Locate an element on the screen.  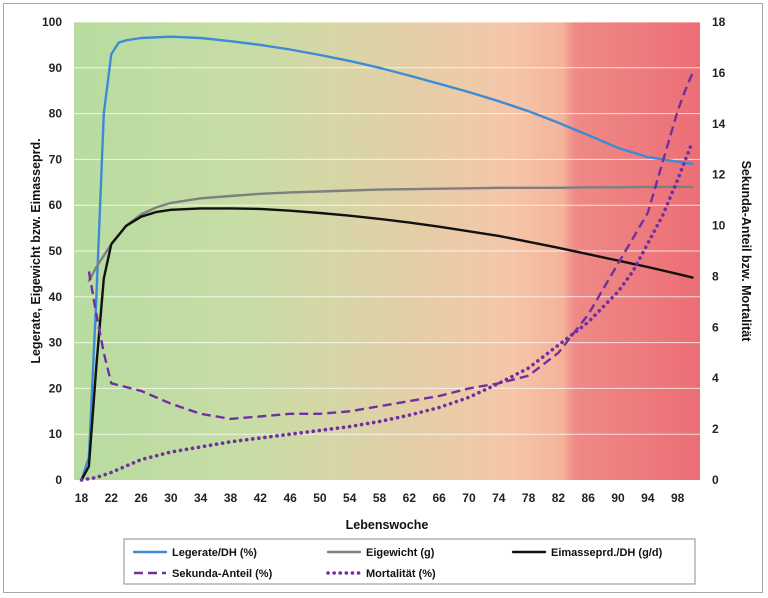
legend-label-eimasseprd-dh-g-d: Eimasseprd./DH (g/d) is located at coordinates (607, 553).